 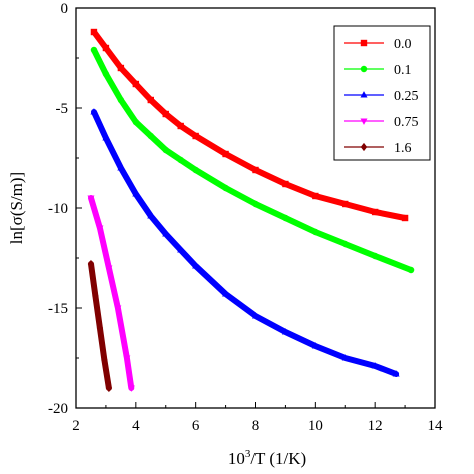 I want to click on y-tick-label: 0, so click(x=65, y=9).